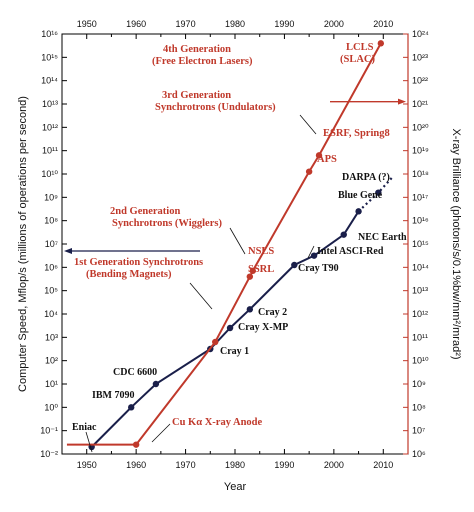 The image size is (474, 512). What do you see at coordinates (202, 61) in the screenshot?
I see `gen4-label: (Free Electron Lasers)` at bounding box center [202, 61].